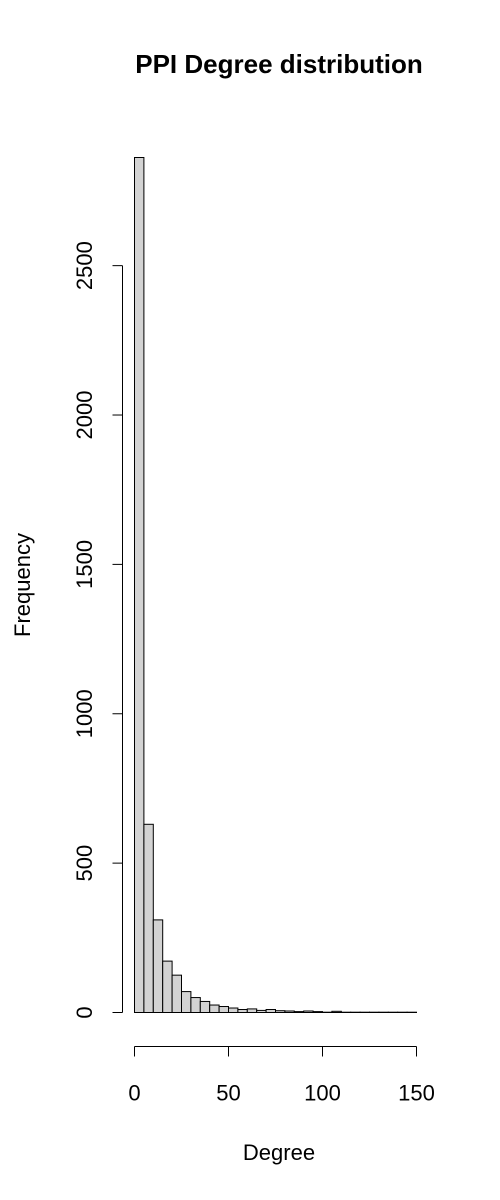 This screenshot has height=1200, width=500. What do you see at coordinates (228, 1093) in the screenshot?
I see `x-tick-label: 50` at bounding box center [228, 1093].